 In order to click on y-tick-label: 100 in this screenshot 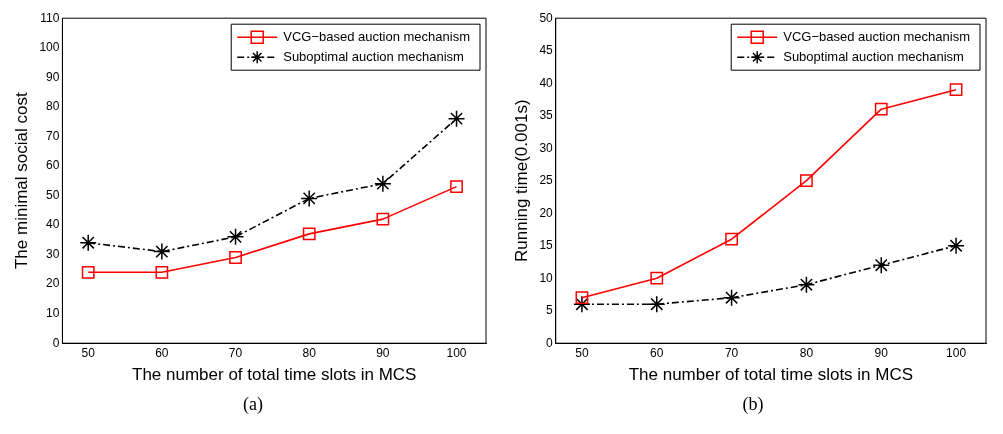, I will do `click(49, 47)`.